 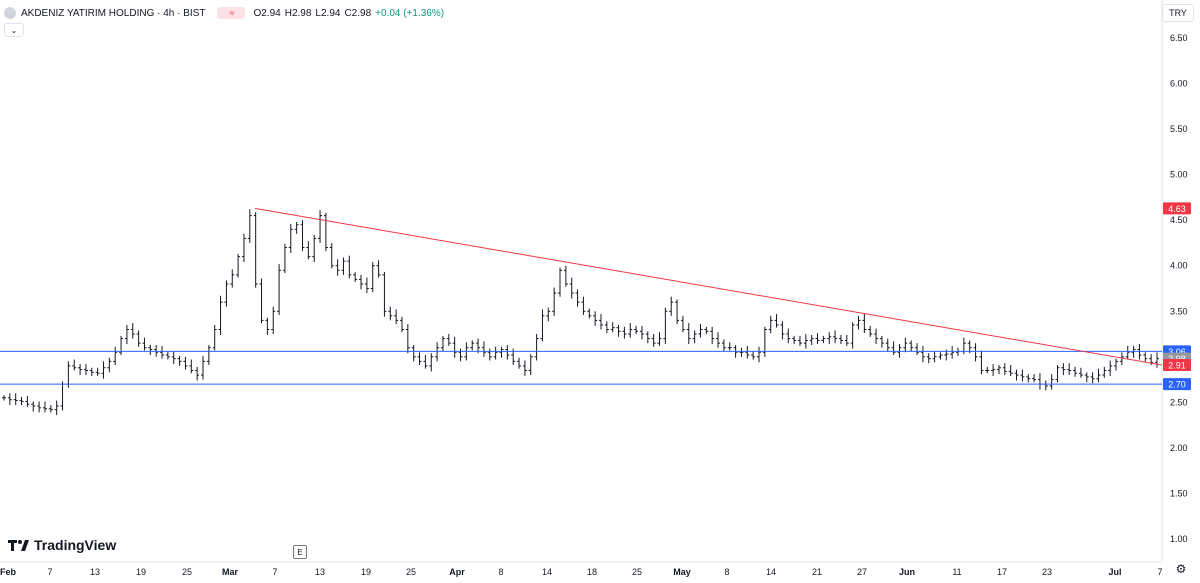 I want to click on x-tick-label: Apr, so click(x=457, y=572).